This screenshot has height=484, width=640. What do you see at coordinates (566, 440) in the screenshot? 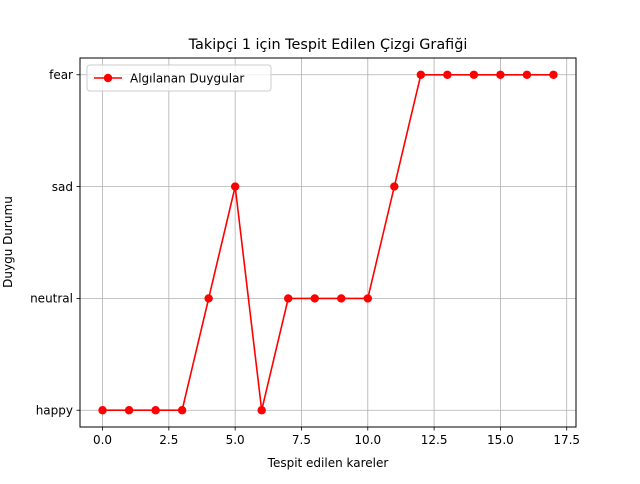
I see `x-tick-label: 17.5` at bounding box center [566, 440].